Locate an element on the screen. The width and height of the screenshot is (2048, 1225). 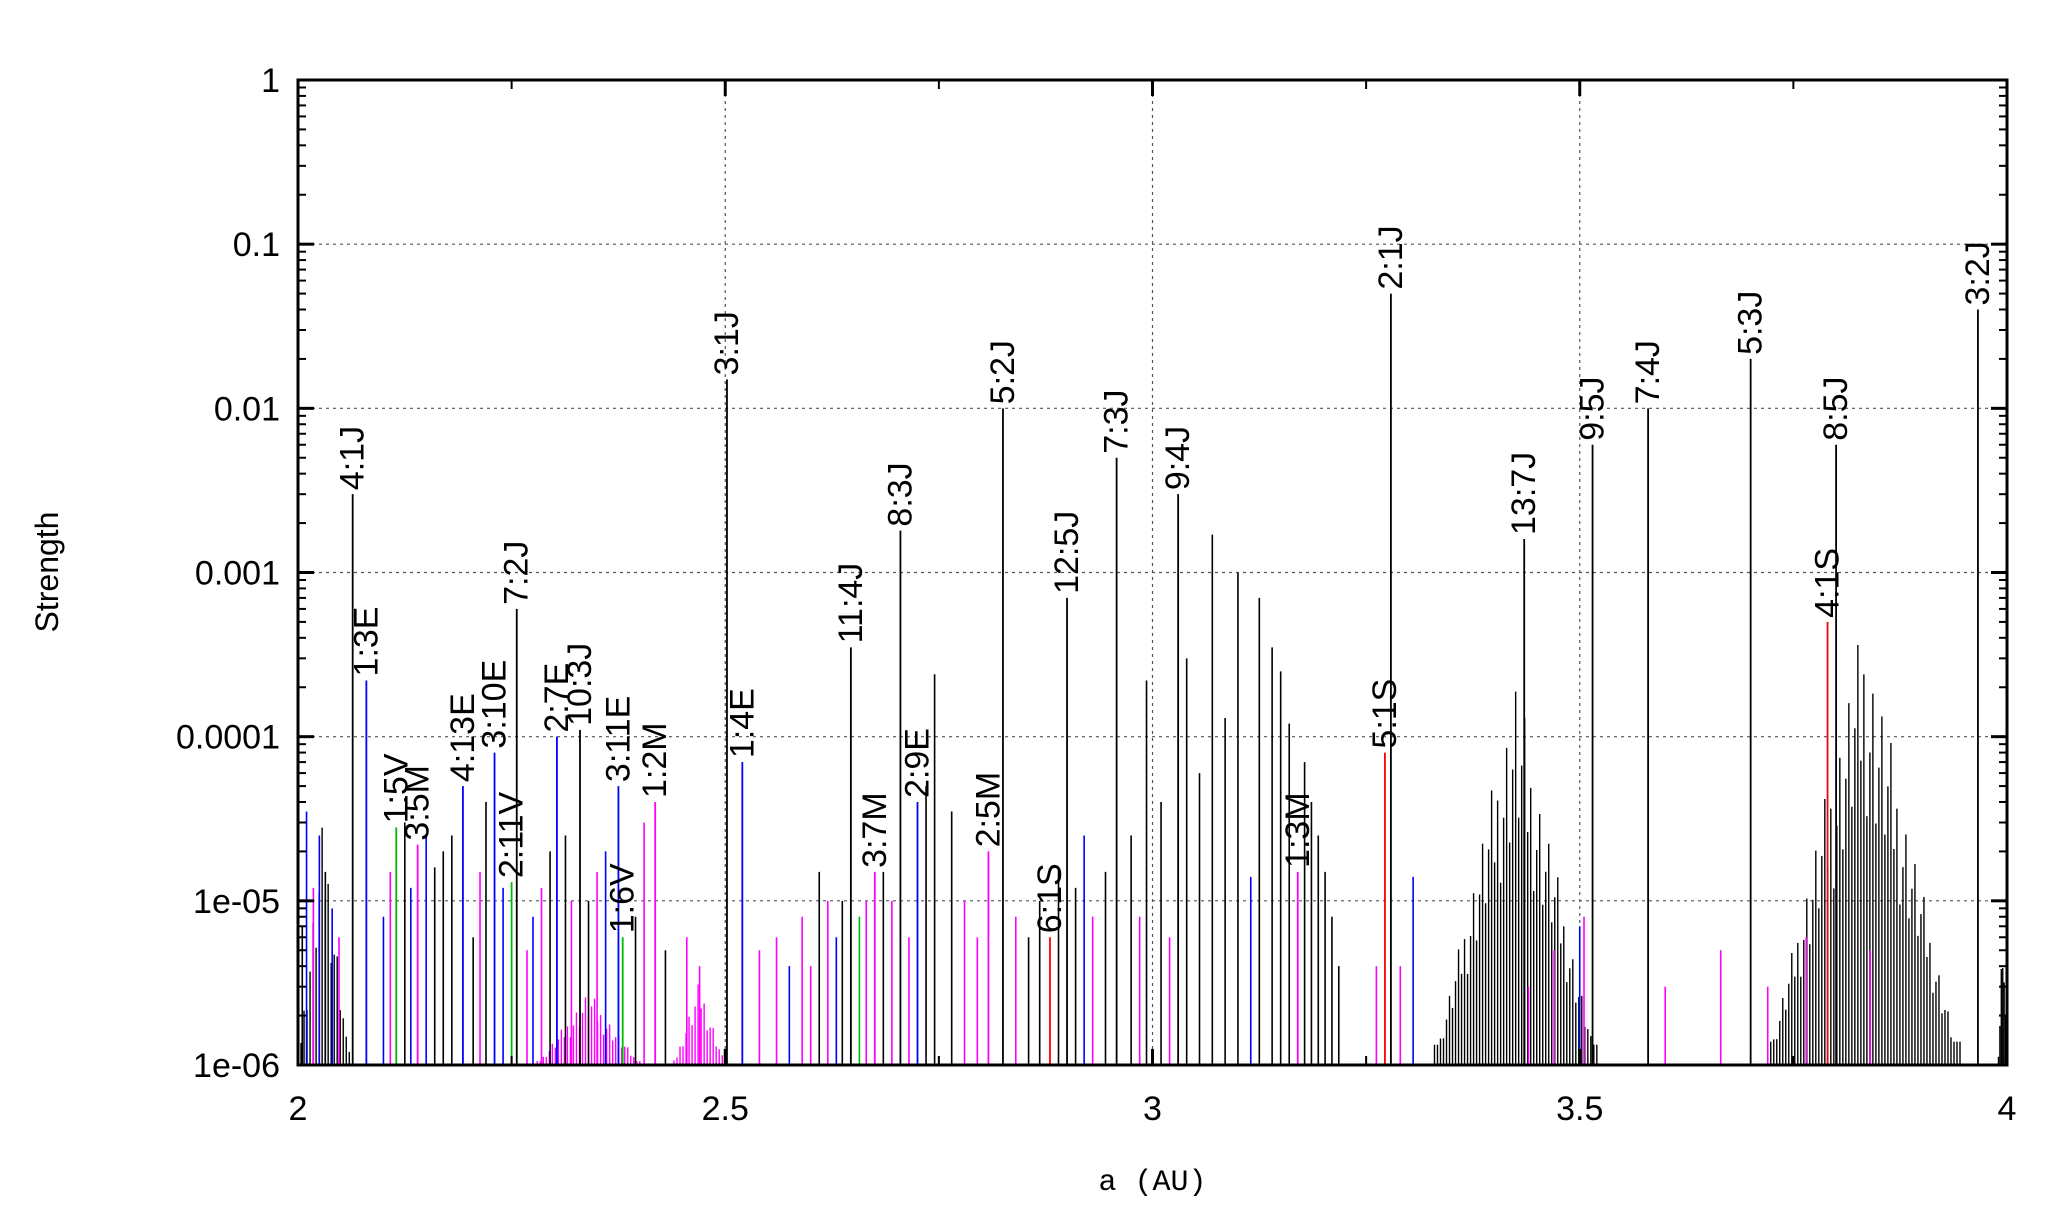
resonance-label: 7:2J is located at coordinates (517, 573).